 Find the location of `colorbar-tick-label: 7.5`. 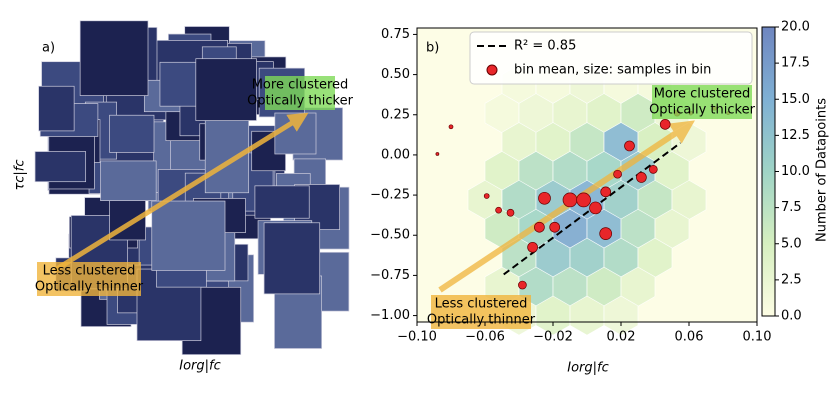

colorbar-tick-label: 7.5 is located at coordinates (791, 207).